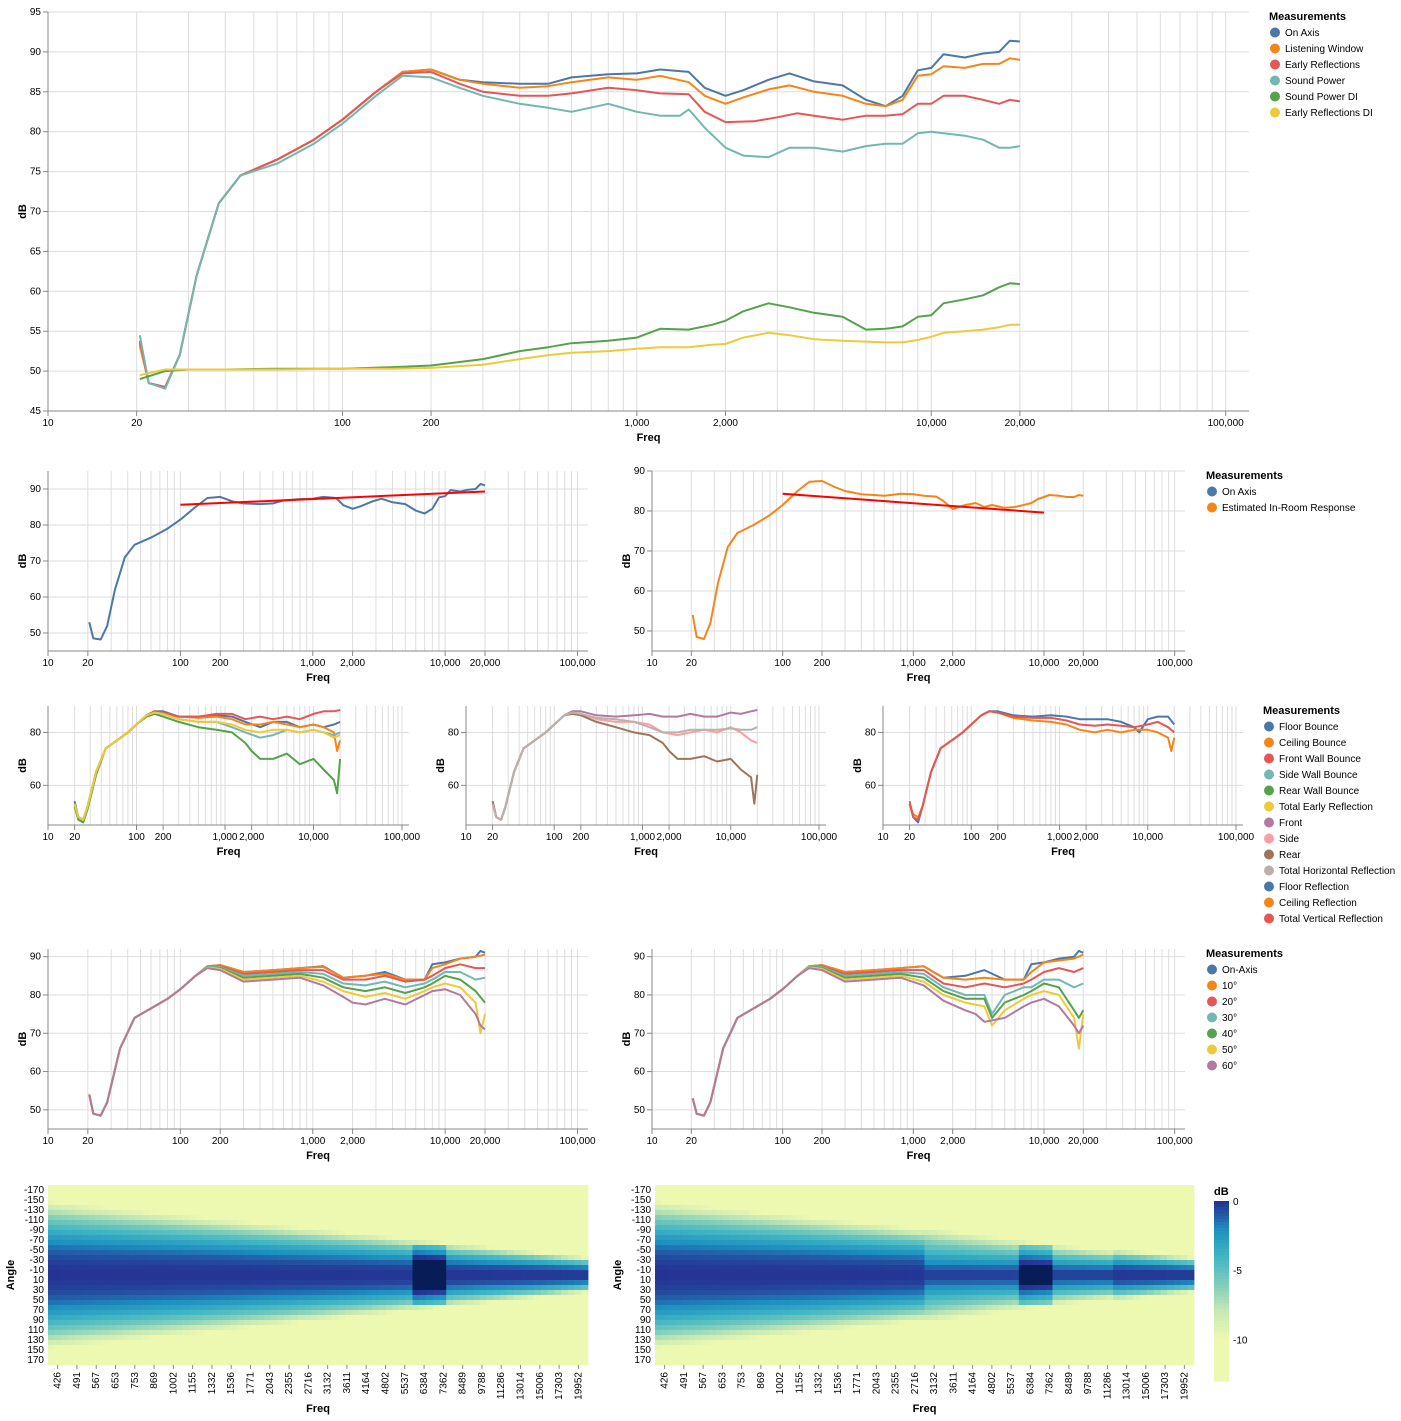  What do you see at coordinates (35, 1340) in the screenshot?
I see `y-tick-label: 130` at bounding box center [35, 1340].